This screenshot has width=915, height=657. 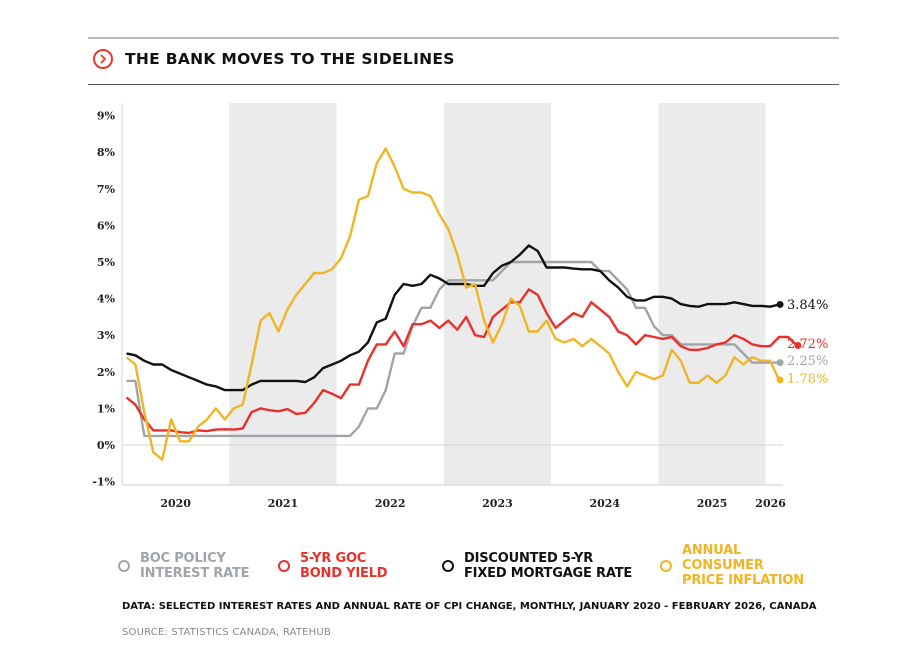 What do you see at coordinates (106, 189) in the screenshot?
I see `y-tick-label: 7%` at bounding box center [106, 189].